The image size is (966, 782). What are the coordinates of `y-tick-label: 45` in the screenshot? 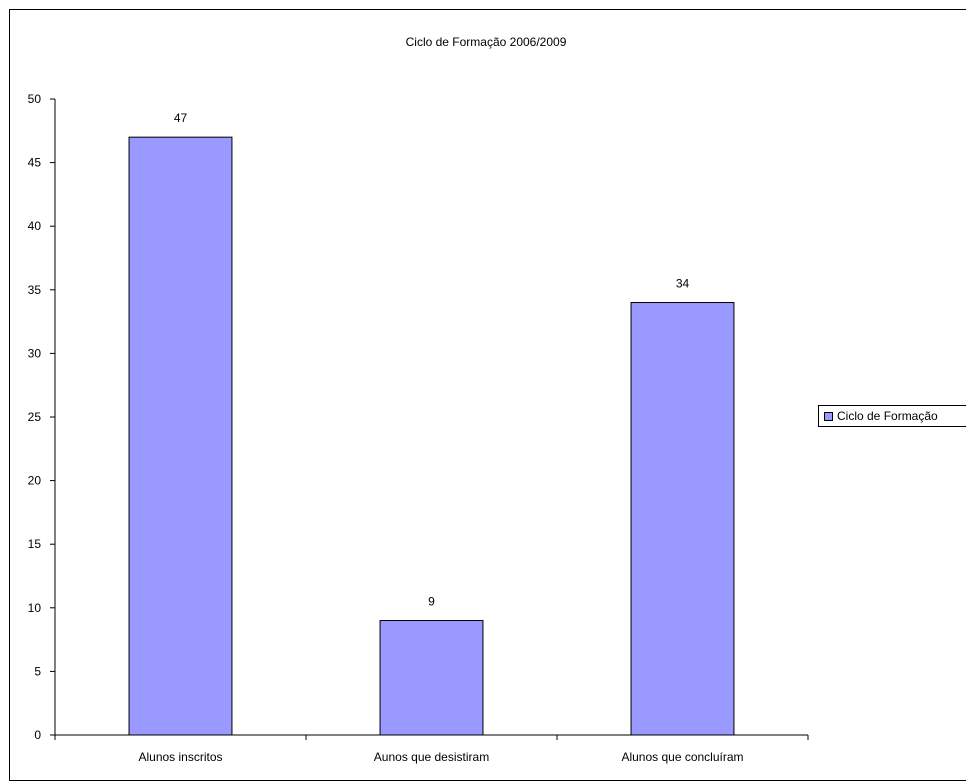 It's located at (35, 163).